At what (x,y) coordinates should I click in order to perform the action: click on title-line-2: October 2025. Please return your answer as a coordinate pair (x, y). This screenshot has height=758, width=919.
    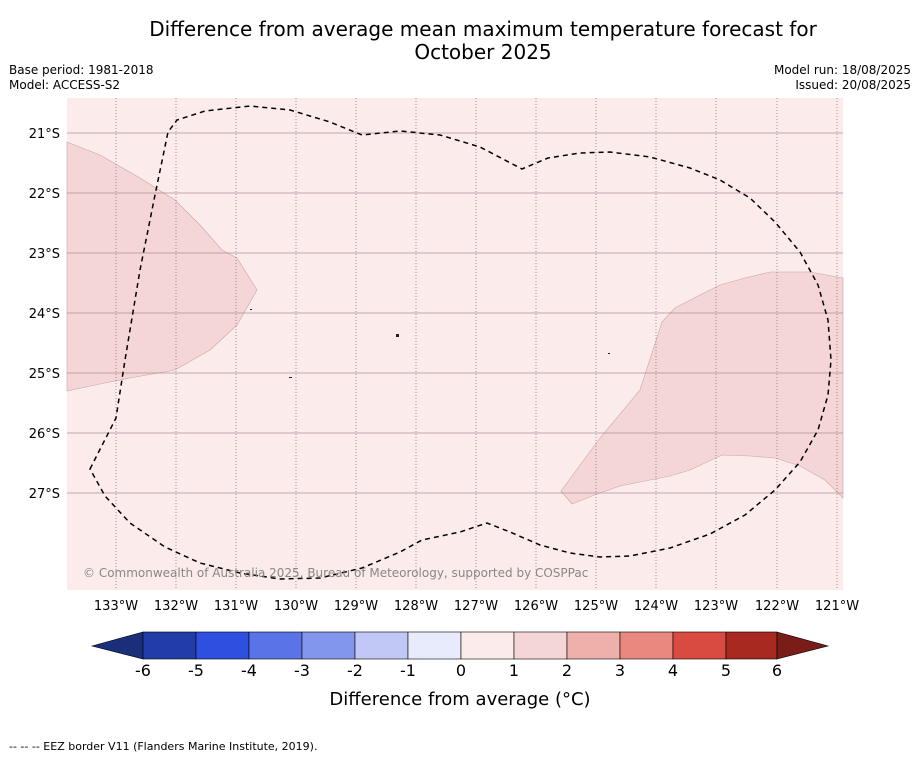
    Looking at the image, I should click on (483, 52).